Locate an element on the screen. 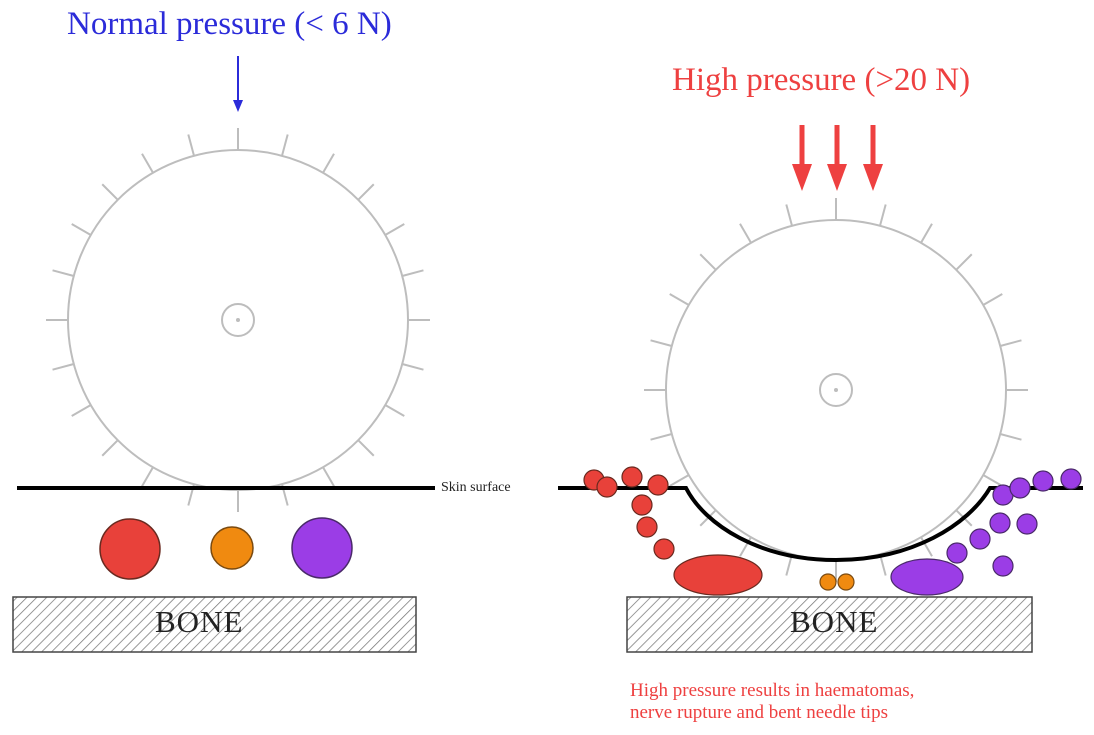 Image resolution: width=1094 pixels, height=735 pixels. skin-surface-label: Skin surface is located at coordinates (476, 487).